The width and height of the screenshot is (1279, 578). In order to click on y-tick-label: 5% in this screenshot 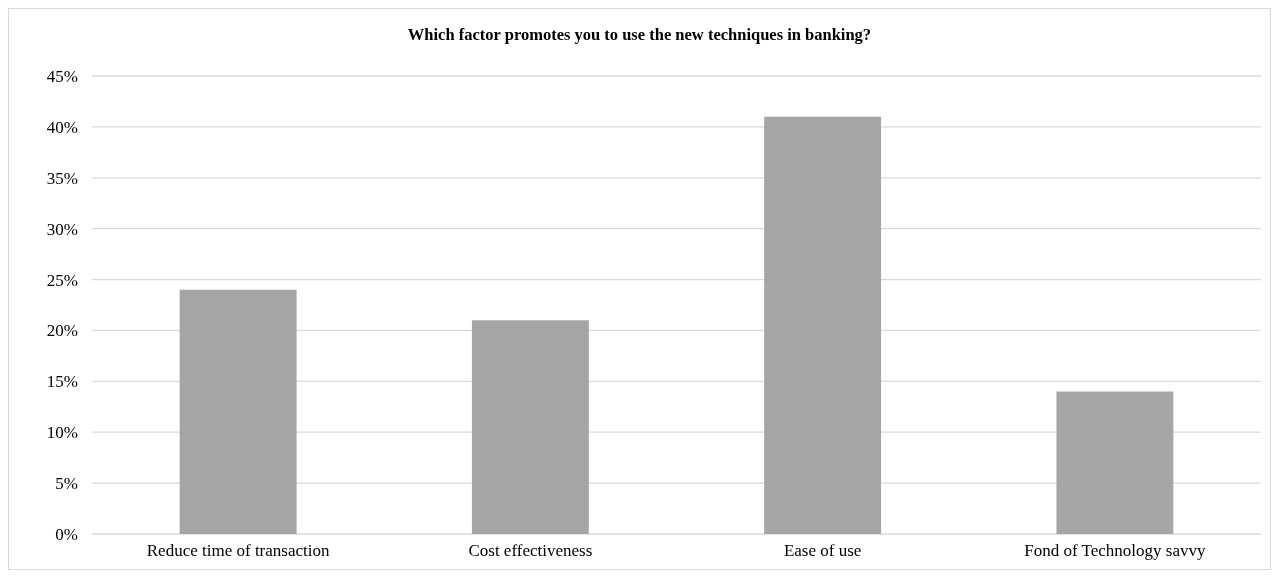, I will do `click(66, 484)`.